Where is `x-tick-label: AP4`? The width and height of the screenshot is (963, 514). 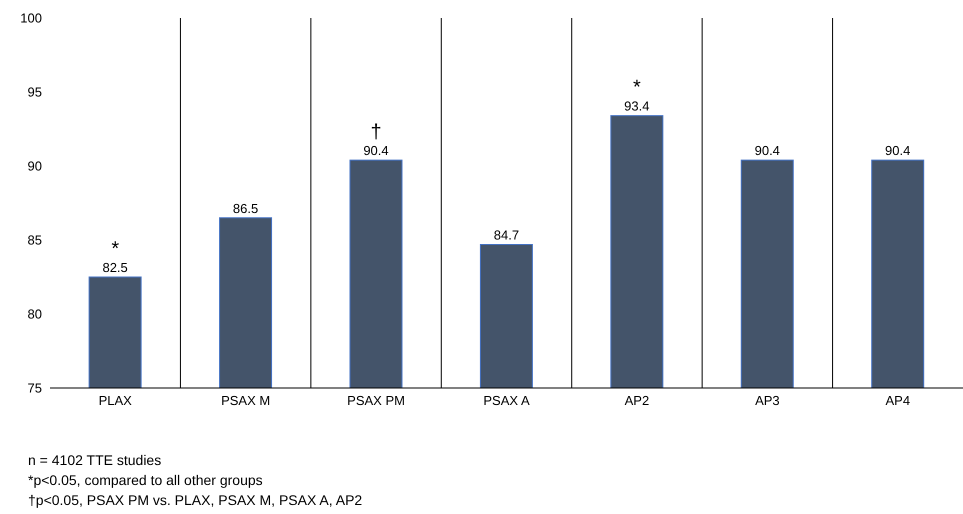 x-tick-label: AP4 is located at coordinates (897, 400).